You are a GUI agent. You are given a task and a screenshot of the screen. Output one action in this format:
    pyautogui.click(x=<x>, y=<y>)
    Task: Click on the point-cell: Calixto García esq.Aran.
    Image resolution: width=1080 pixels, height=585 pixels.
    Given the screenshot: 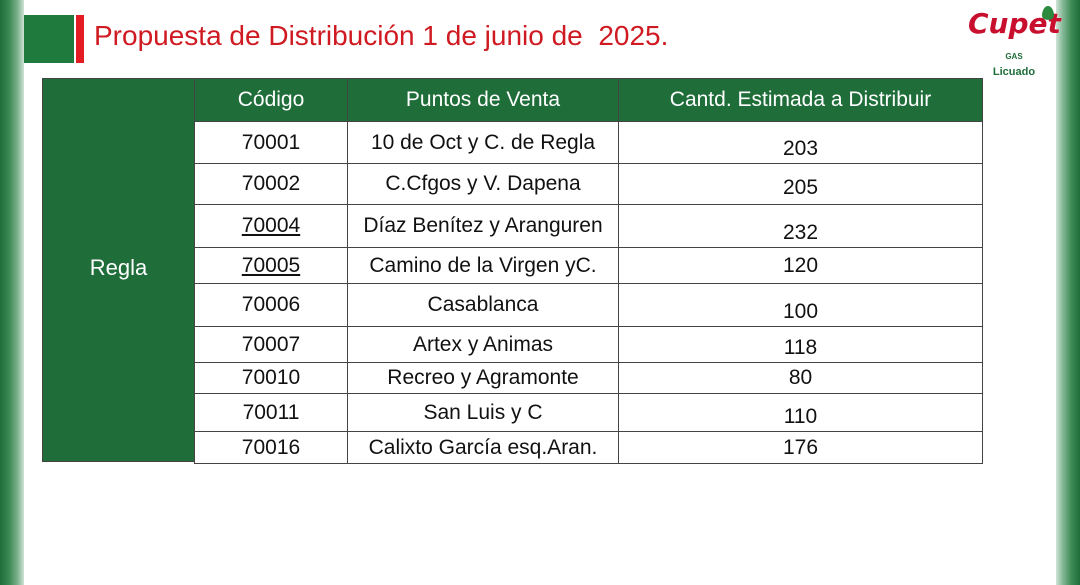 What is the action you would take?
    pyautogui.click(x=483, y=447)
    